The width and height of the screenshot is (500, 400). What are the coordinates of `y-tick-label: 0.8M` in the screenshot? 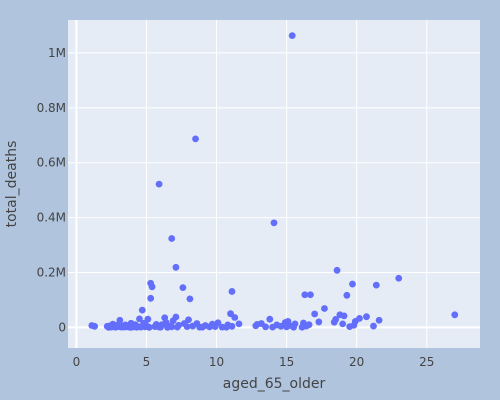 It's located at (51, 108).